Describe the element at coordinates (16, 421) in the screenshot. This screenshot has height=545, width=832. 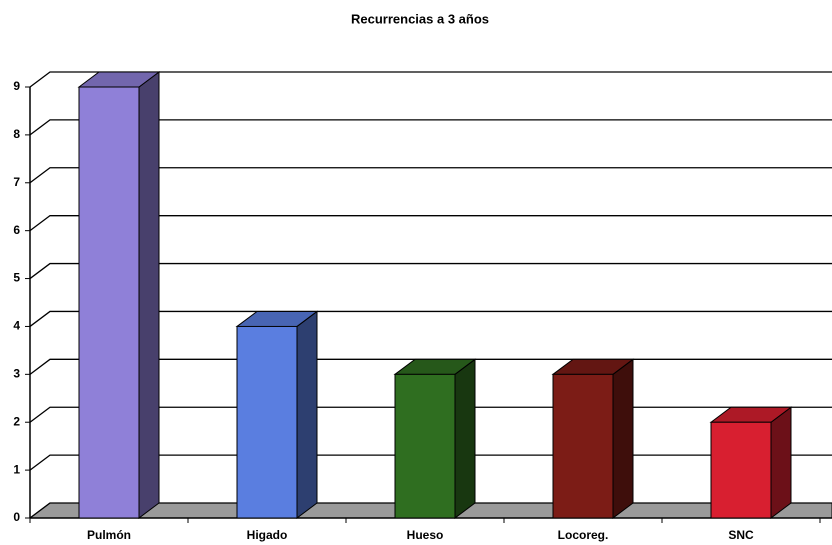
I see `y-tick-label: 2` at that location.